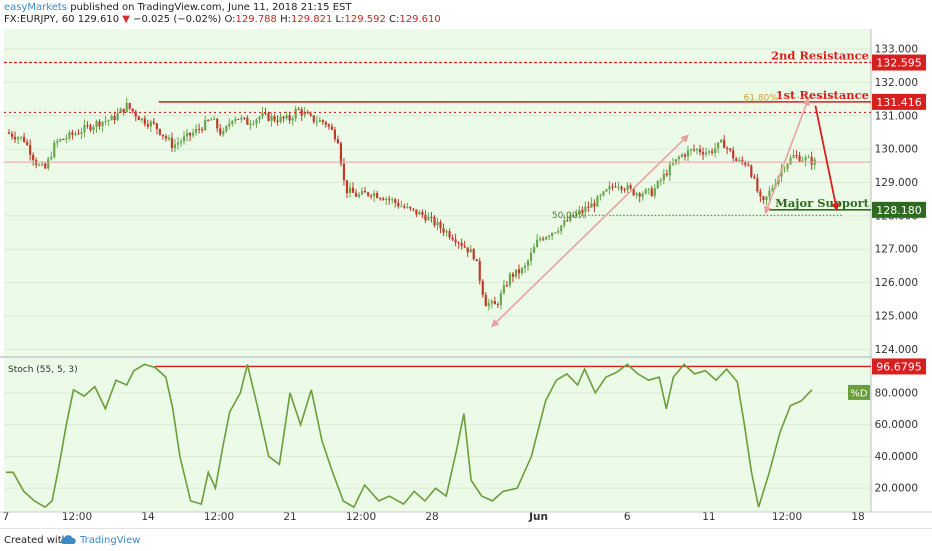  Describe the element at coordinates (148, 517) in the screenshot. I see `x-tick-label: 14` at that location.